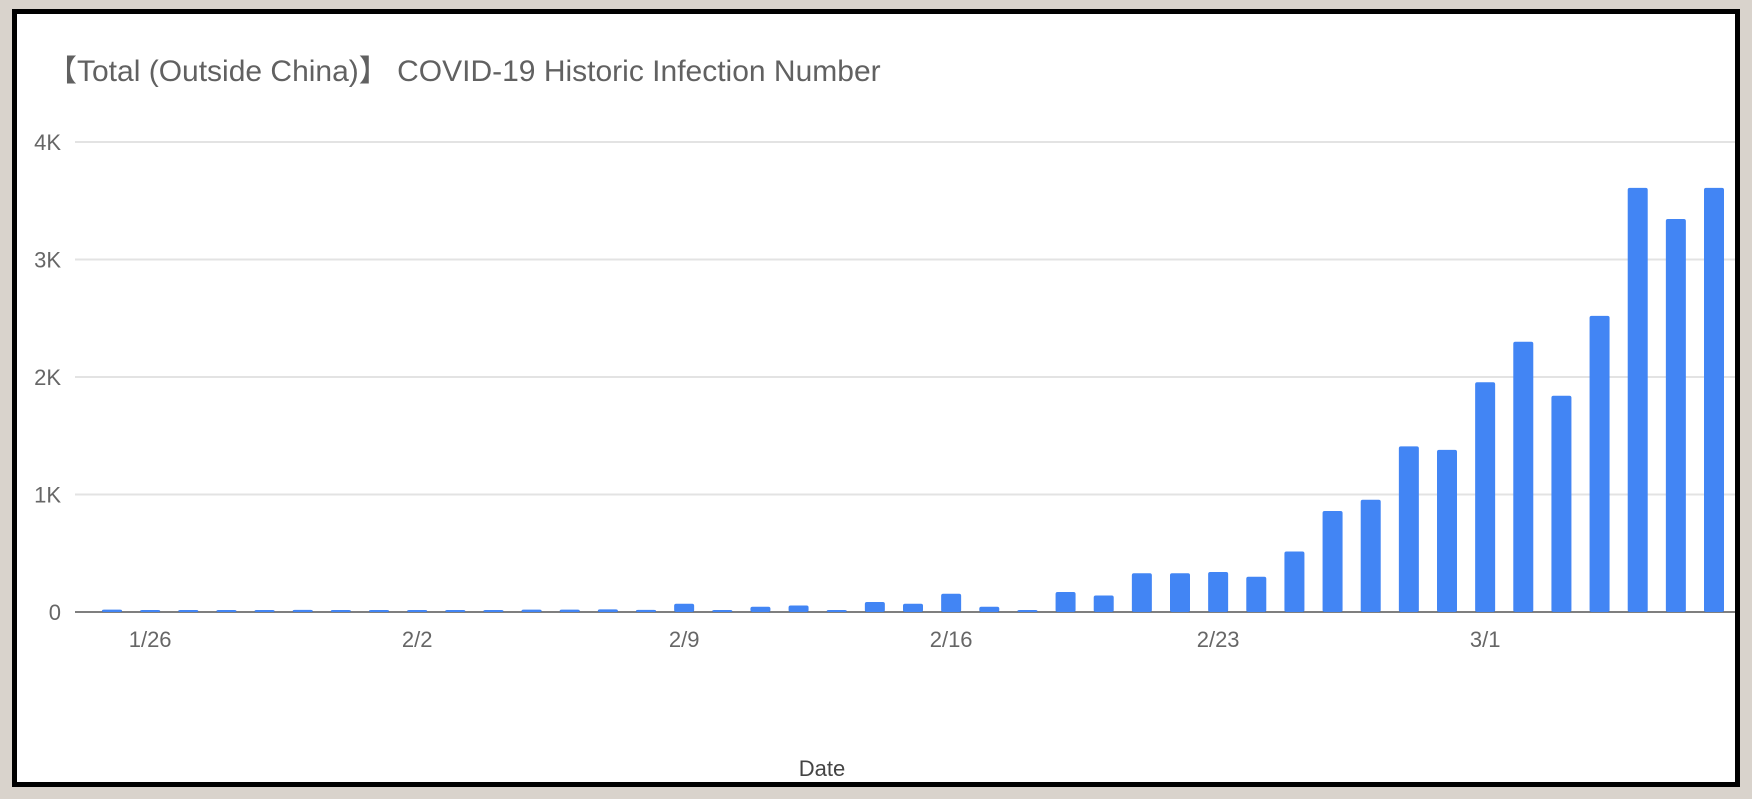  I want to click on y-tick-label: 2K, so click(47, 377).